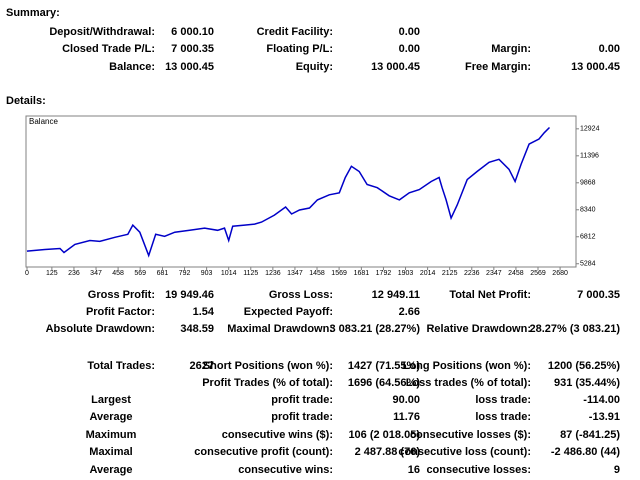 The image size is (640, 480). I want to click on stat-label: Maximal Drawdown:, so click(280, 329).